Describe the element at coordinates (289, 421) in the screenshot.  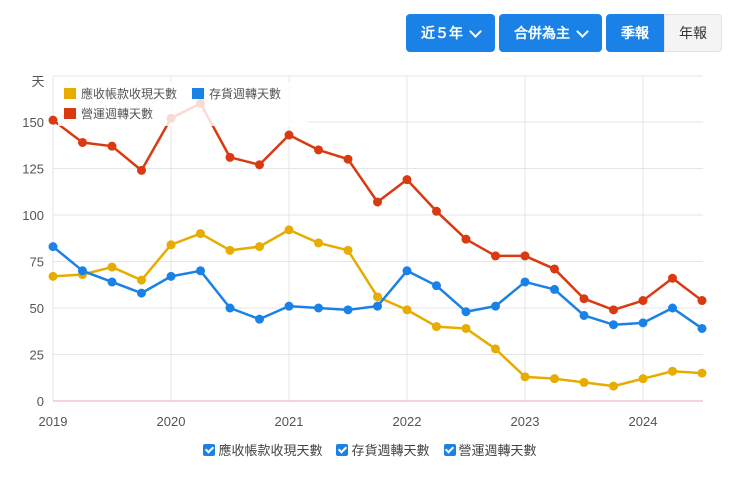
I see `x-tick-label: 2021` at that location.